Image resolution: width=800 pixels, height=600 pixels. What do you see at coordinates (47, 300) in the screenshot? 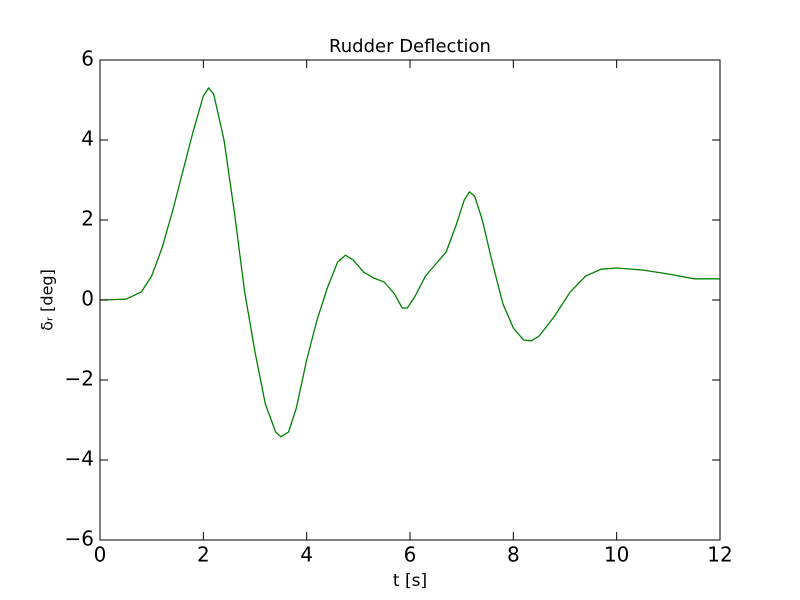
I see `y-axis-label: δᵣ [deg]` at bounding box center [47, 300].